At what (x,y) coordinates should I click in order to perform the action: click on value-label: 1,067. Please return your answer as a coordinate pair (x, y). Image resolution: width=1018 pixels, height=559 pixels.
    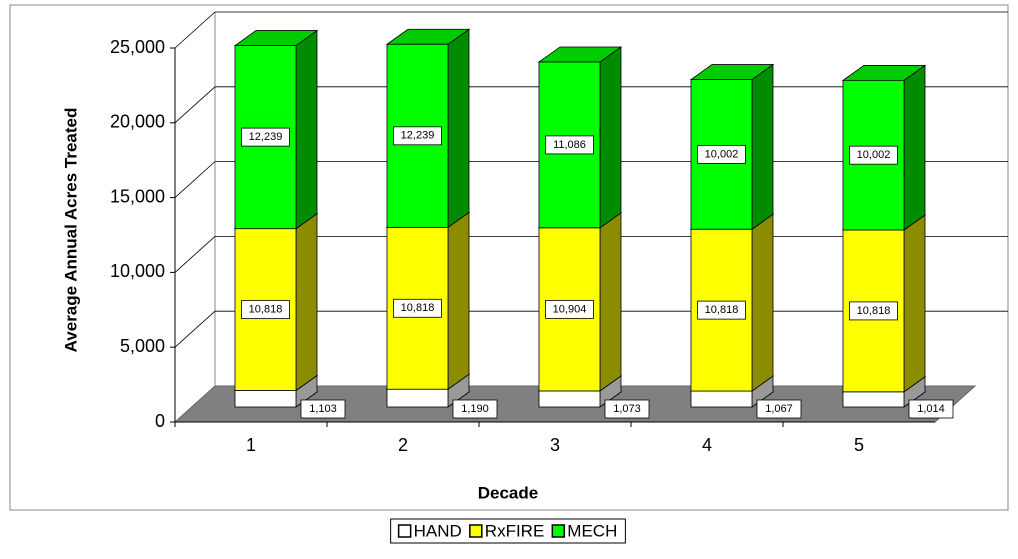
    Looking at the image, I should click on (779, 409).